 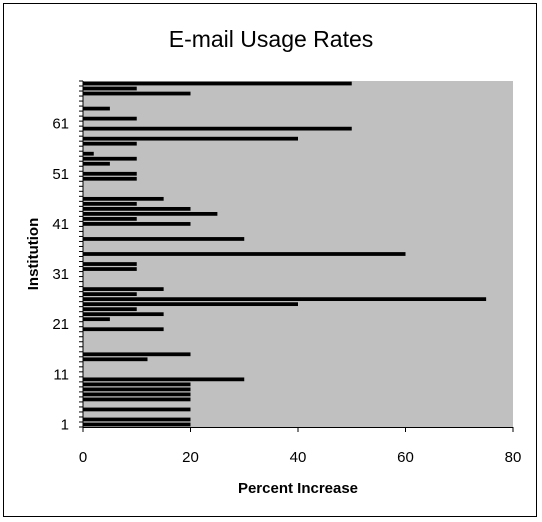 What do you see at coordinates (298, 457) in the screenshot?
I see `x-tick-label: 40` at bounding box center [298, 457].